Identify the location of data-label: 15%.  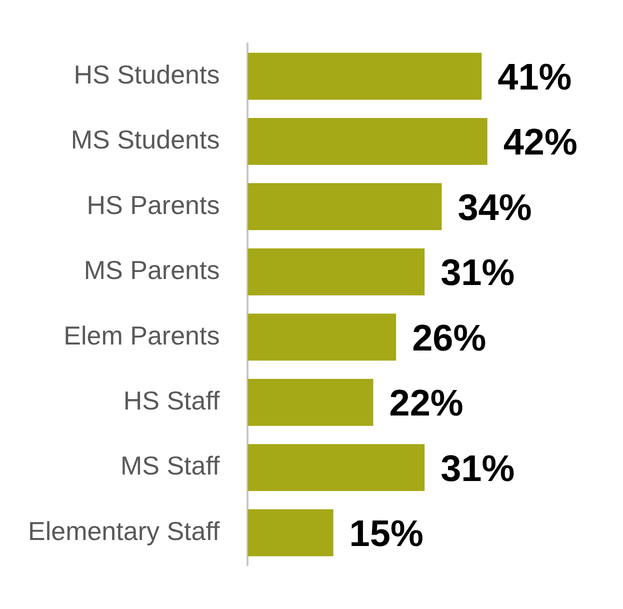
(386, 533).